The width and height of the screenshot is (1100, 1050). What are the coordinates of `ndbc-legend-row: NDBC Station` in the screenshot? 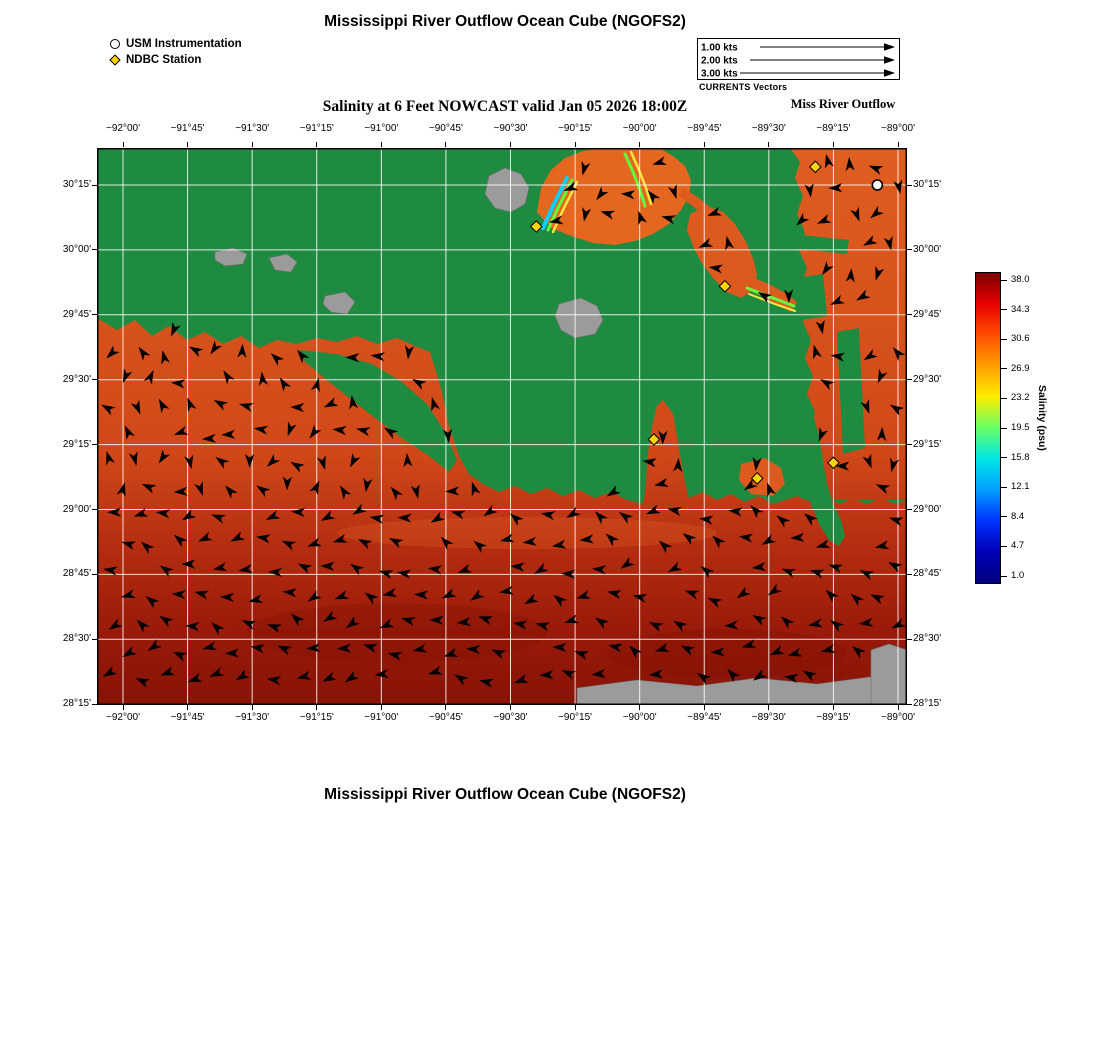 It's located at (175, 60).